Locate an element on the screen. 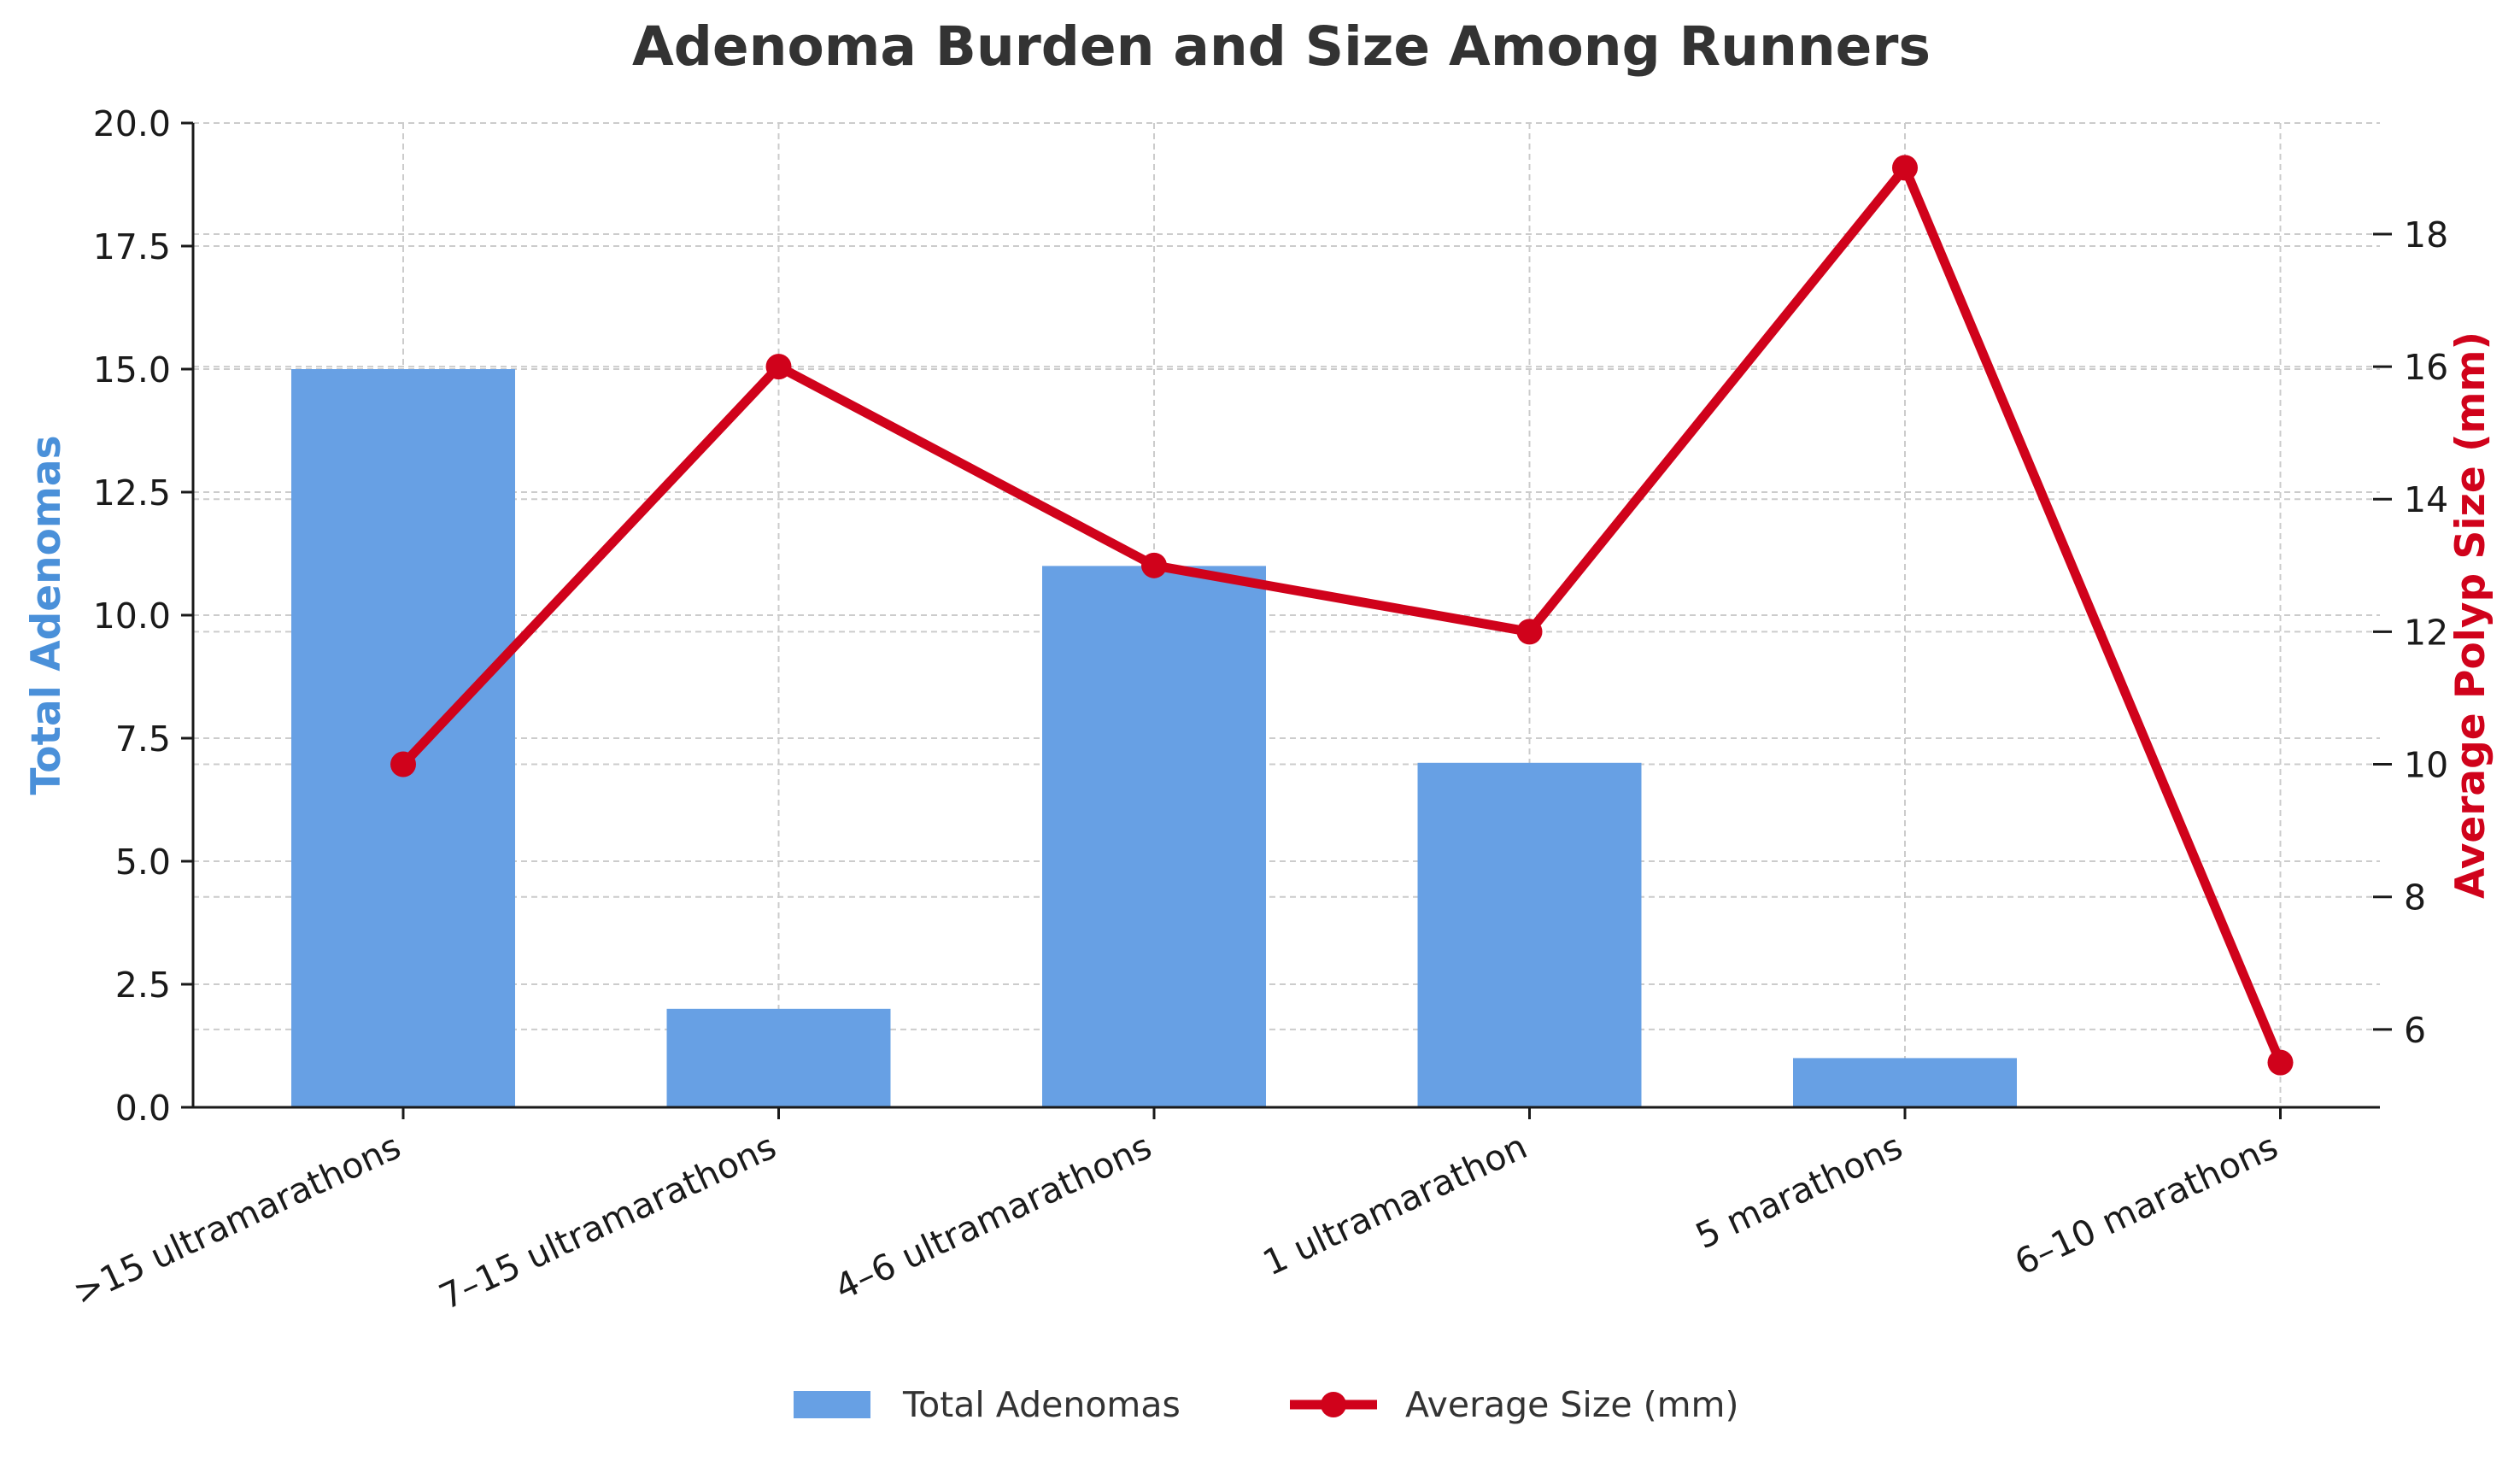 The height and width of the screenshot is (1467, 2520). y-left-tick-label: 20.0 is located at coordinates (132, 123).